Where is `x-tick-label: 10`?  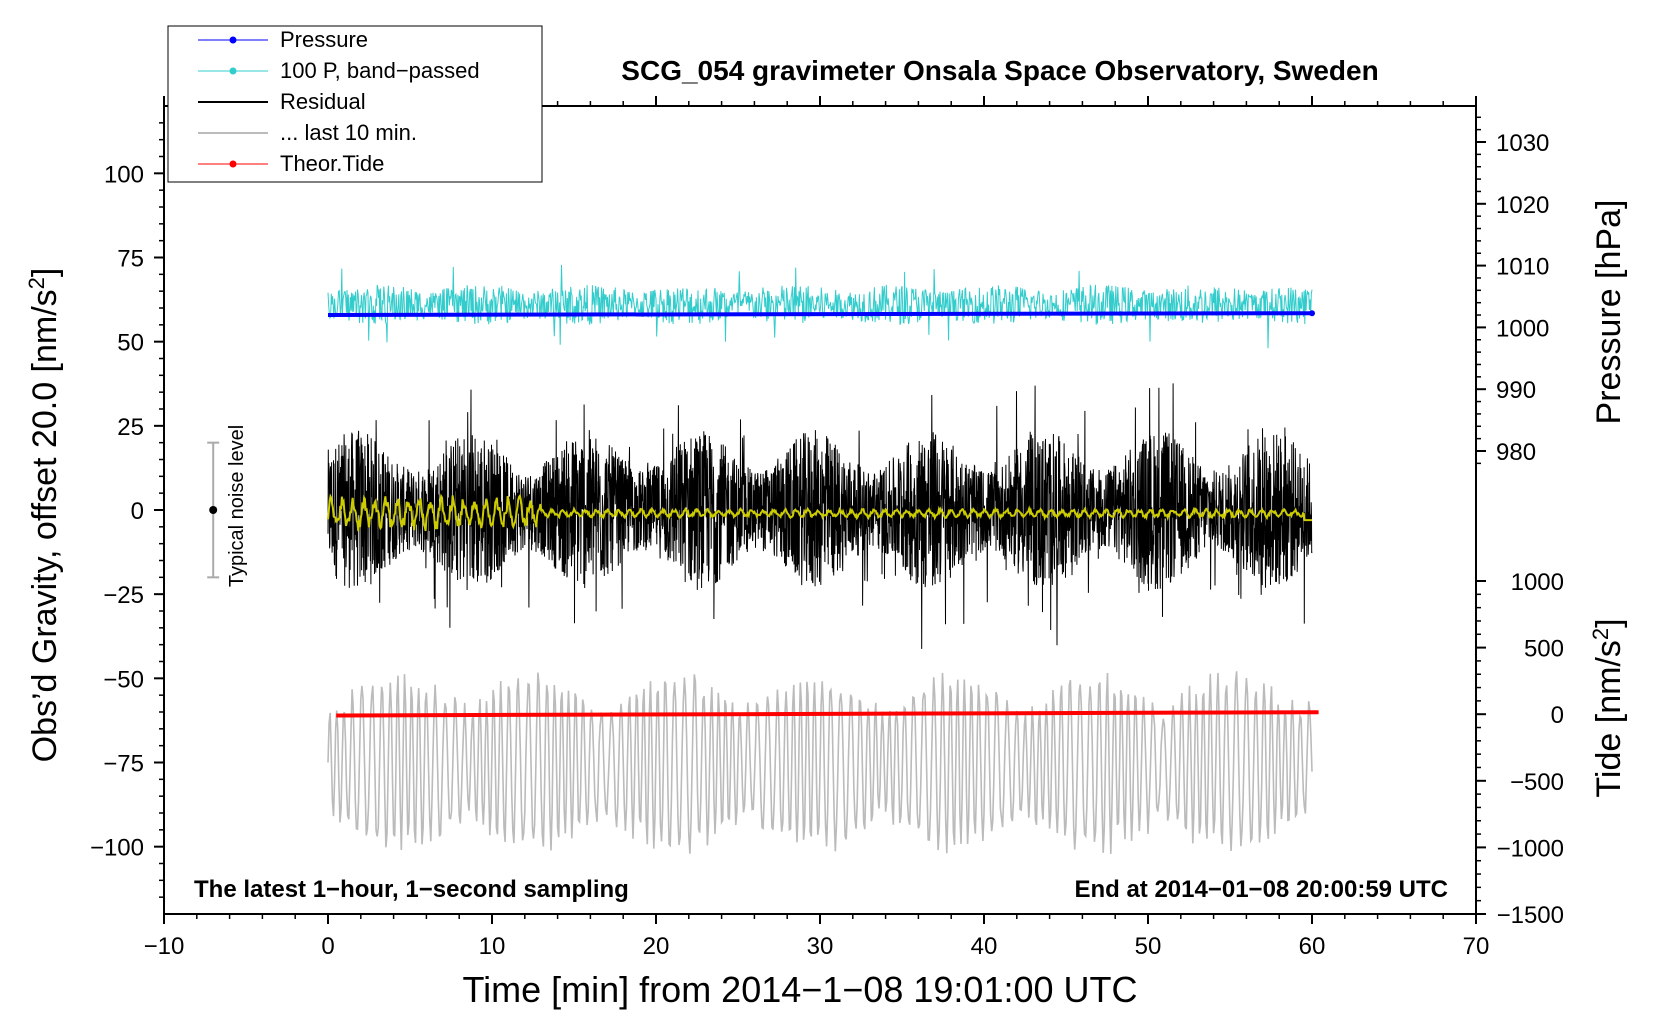
x-tick-label: 10 is located at coordinates (492, 946).